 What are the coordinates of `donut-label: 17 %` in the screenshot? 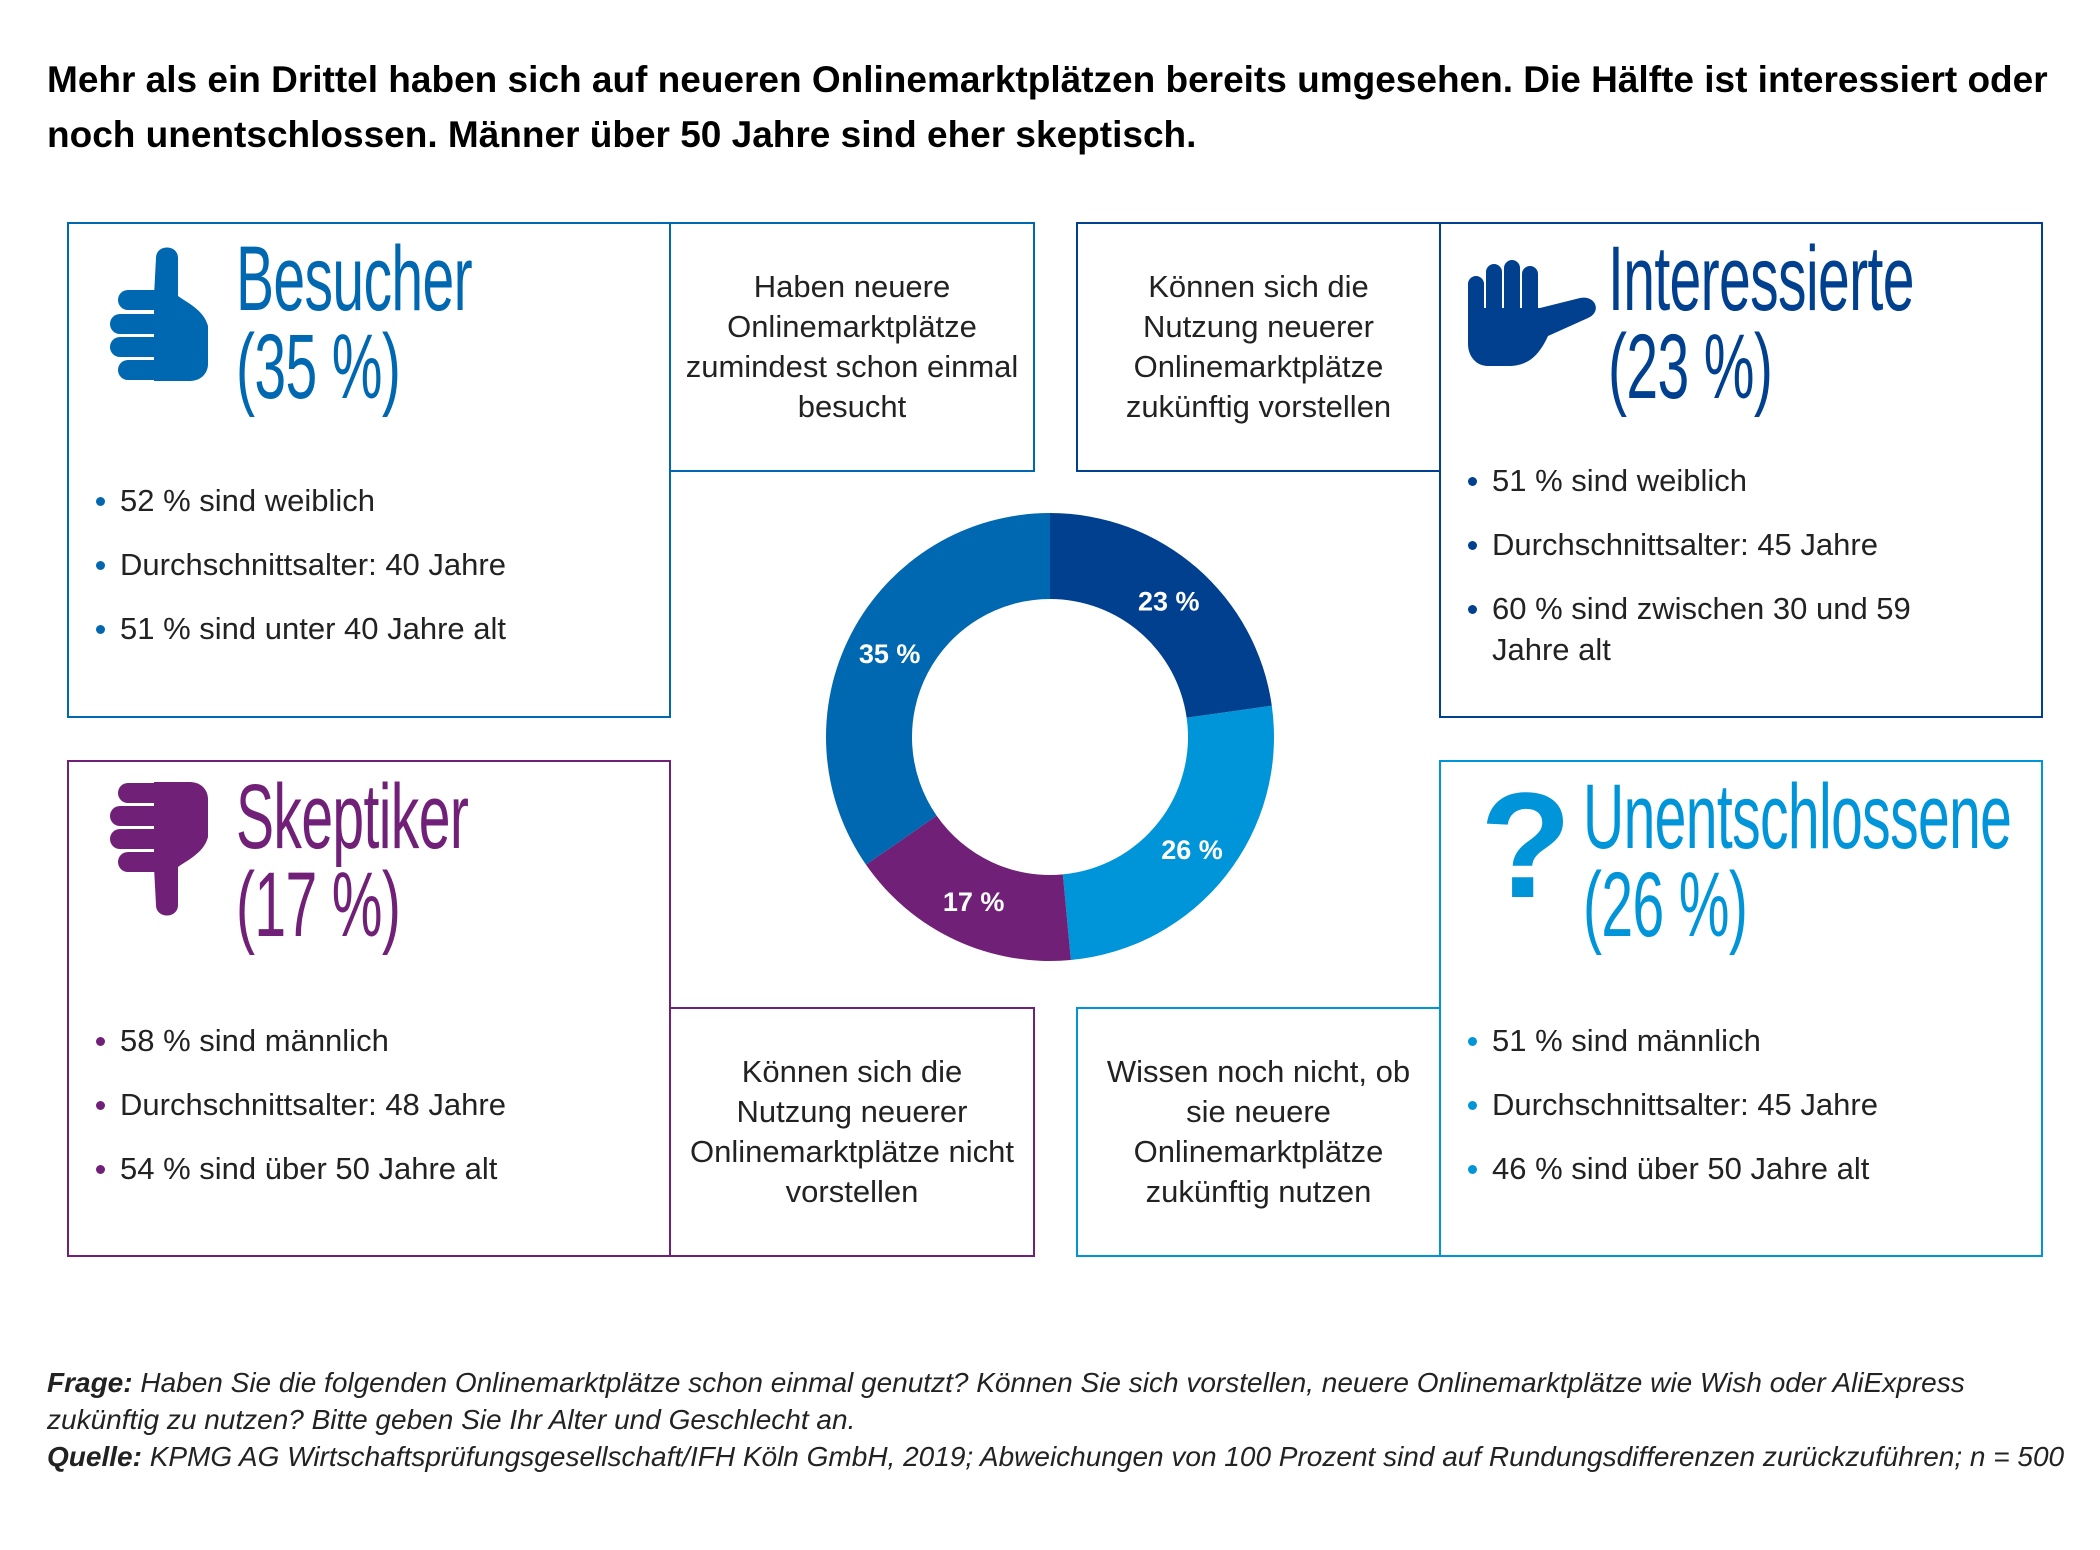 It's located at (974, 902).